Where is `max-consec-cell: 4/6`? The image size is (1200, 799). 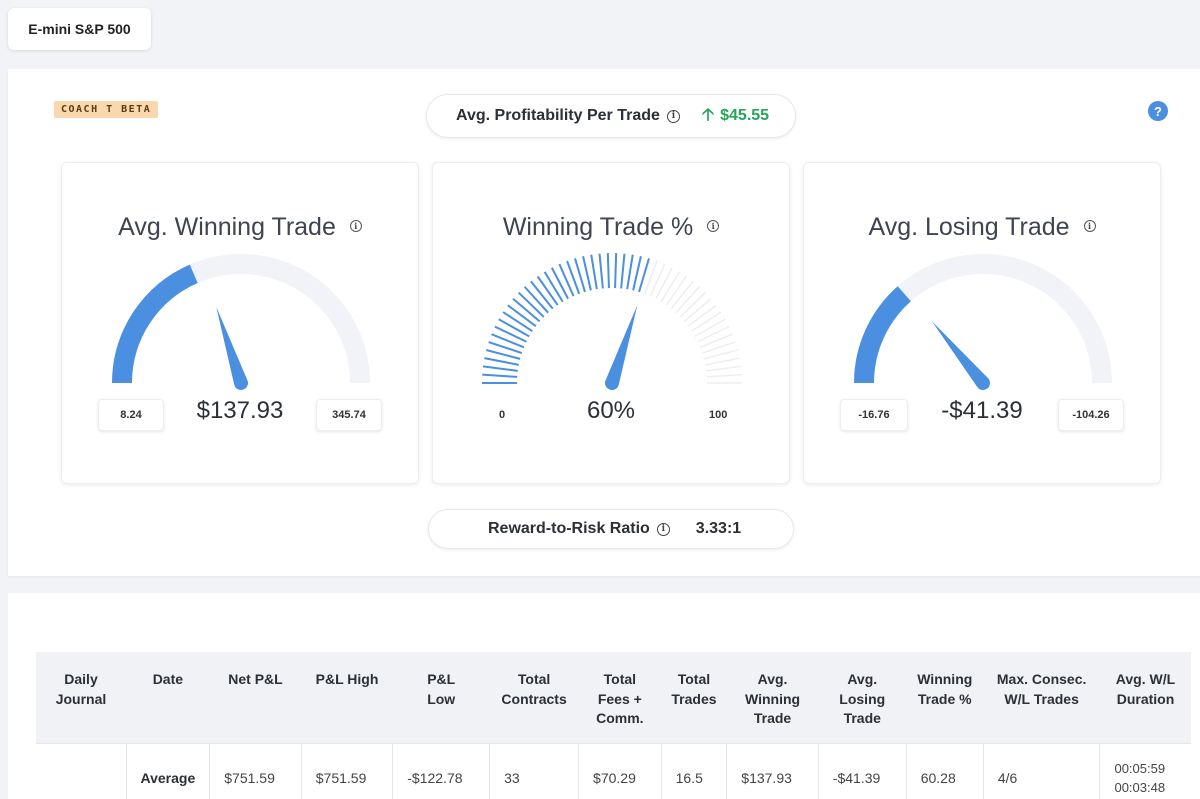 max-consec-cell: 4/6 is located at coordinates (1041, 770).